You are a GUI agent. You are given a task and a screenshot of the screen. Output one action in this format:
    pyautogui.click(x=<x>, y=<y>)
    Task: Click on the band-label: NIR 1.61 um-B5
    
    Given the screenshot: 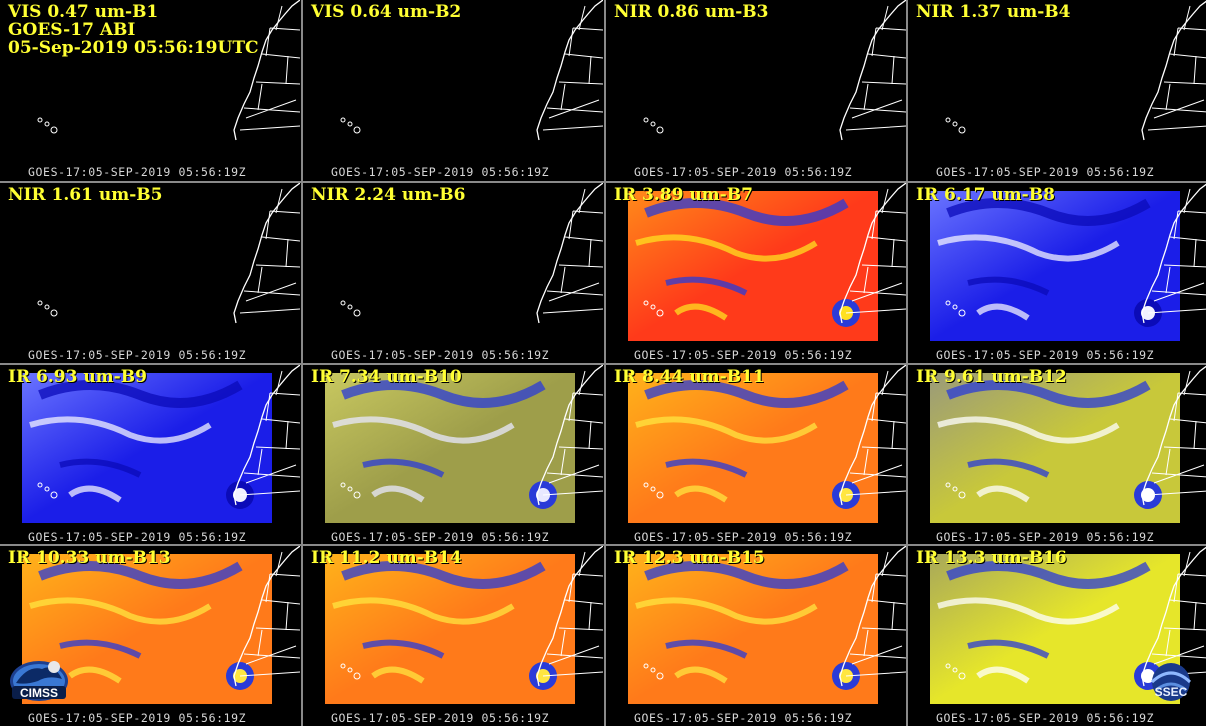 What is the action you would take?
    pyautogui.click(x=85, y=195)
    